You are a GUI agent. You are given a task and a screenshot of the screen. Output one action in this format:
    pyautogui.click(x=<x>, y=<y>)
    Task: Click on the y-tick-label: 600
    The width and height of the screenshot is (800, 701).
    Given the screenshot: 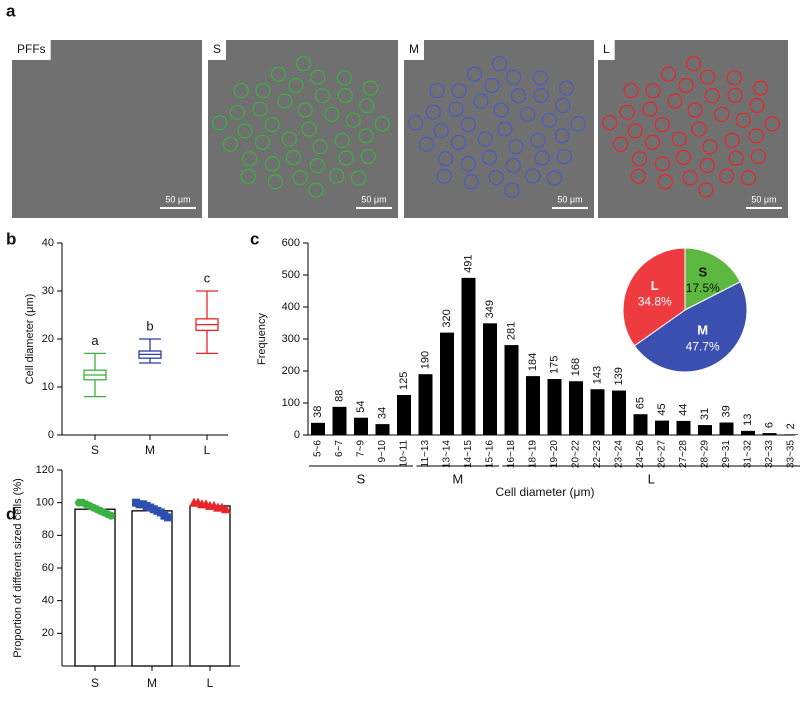 What is the action you would take?
    pyautogui.click(x=291, y=243)
    